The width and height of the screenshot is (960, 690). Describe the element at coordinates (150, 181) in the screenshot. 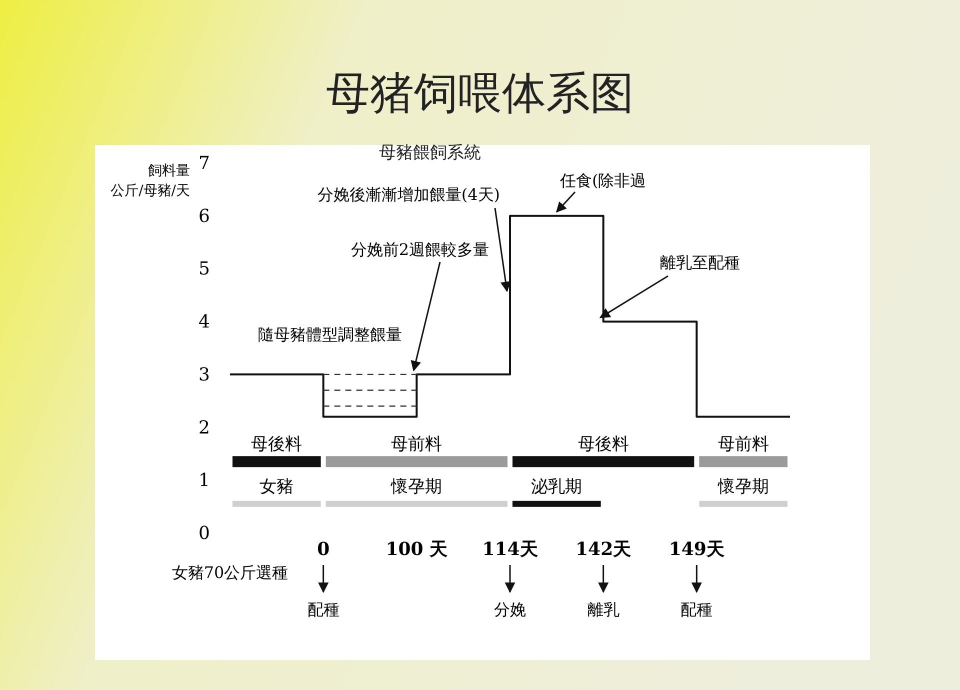

I see `y-axis-title: 飼料量公斤/母豬/天` at that location.